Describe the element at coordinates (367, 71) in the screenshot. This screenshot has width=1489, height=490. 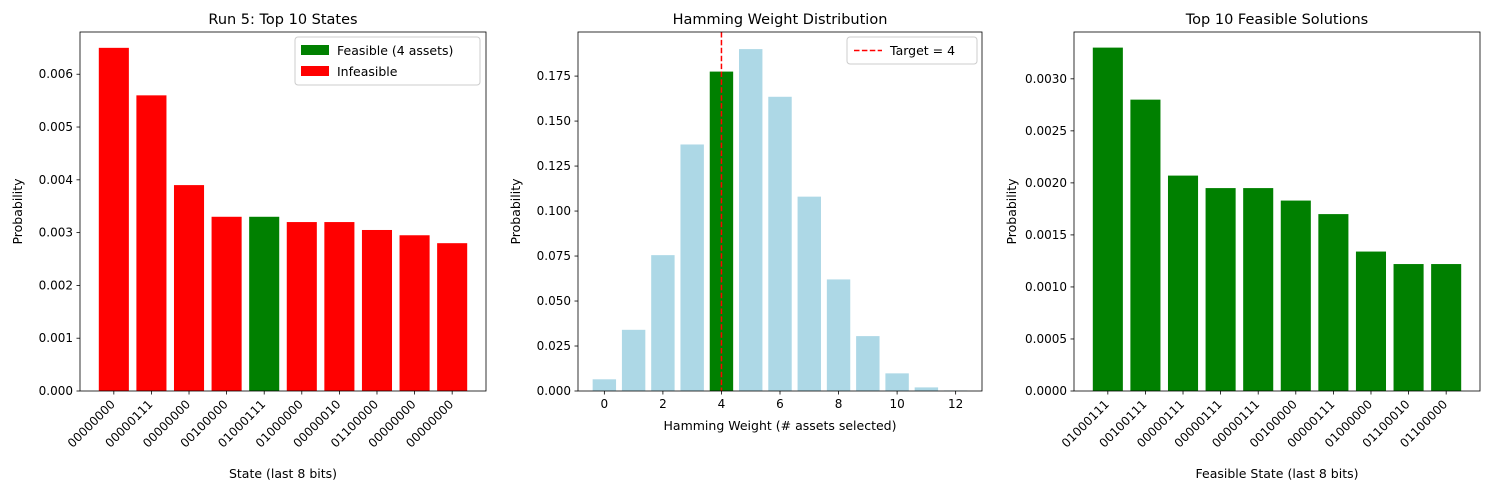
I see `legend-label: Infeasible` at that location.